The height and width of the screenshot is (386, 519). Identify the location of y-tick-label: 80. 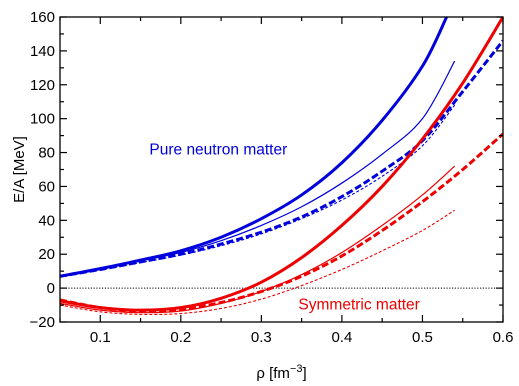
(46, 153).